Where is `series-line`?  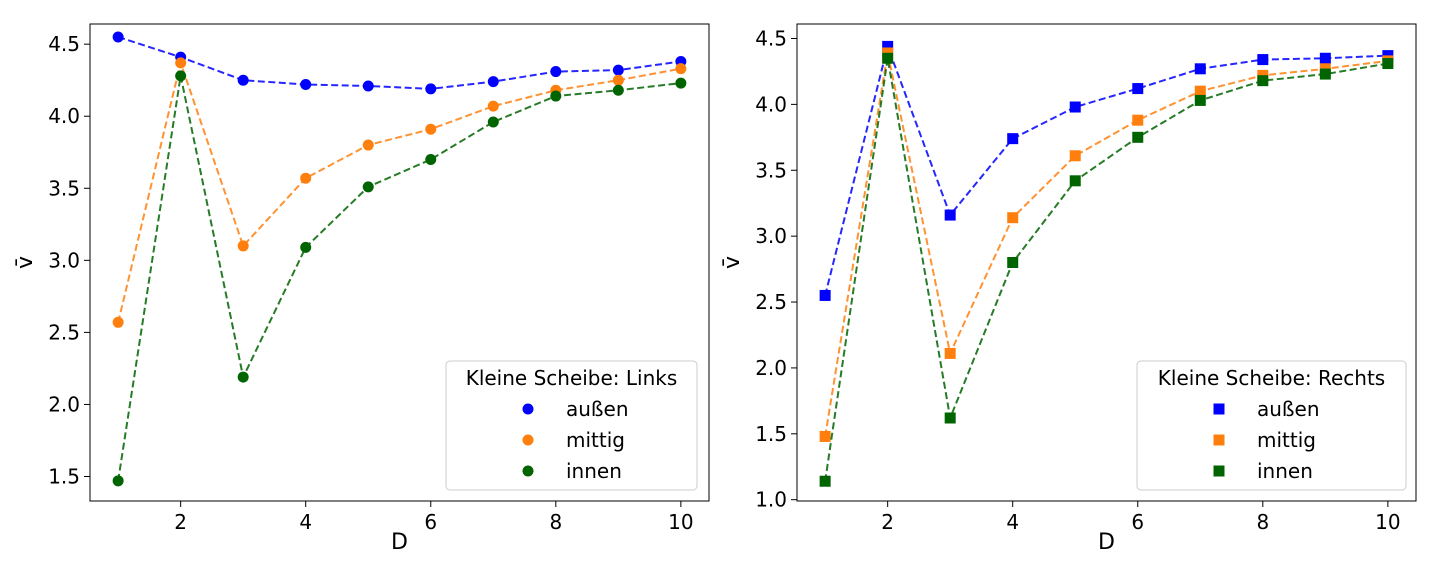
series-line is located at coordinates (399, 63).